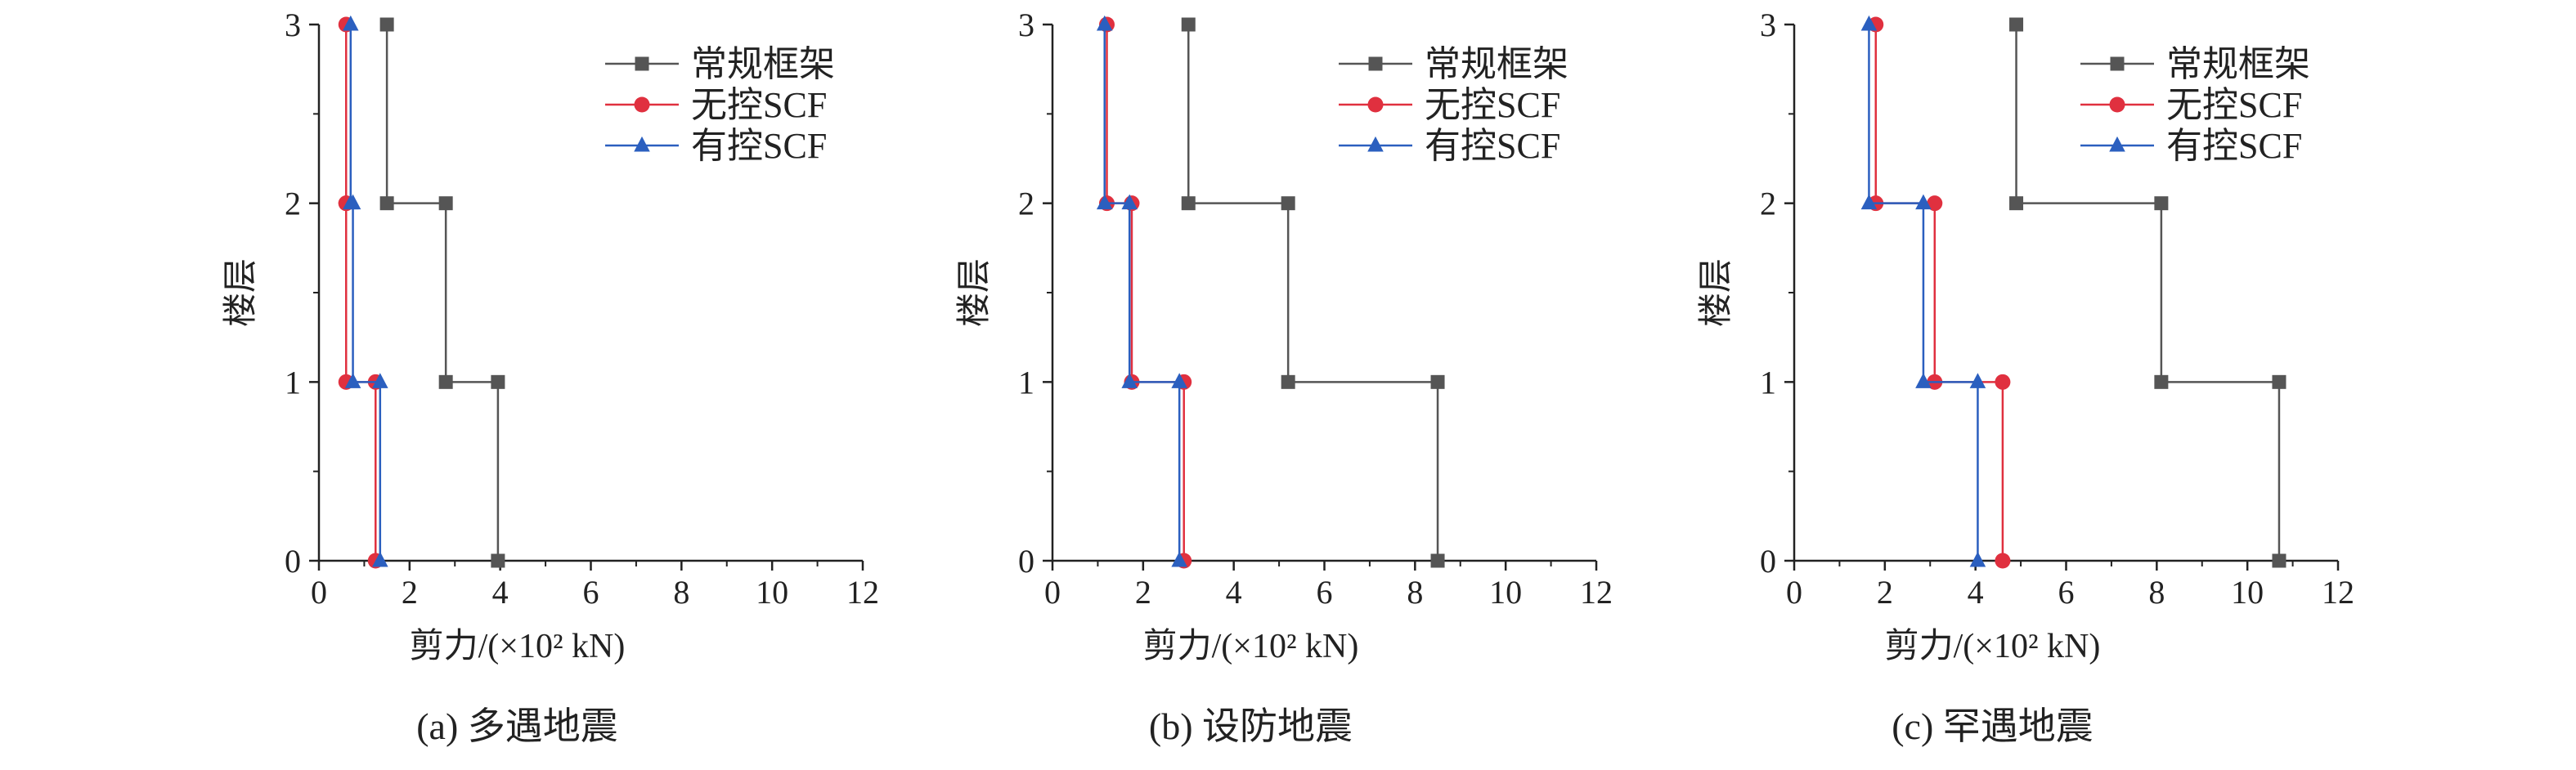 The image size is (2576, 770). I want to click on chart-caption: (b) 设防地震, so click(1251, 726).